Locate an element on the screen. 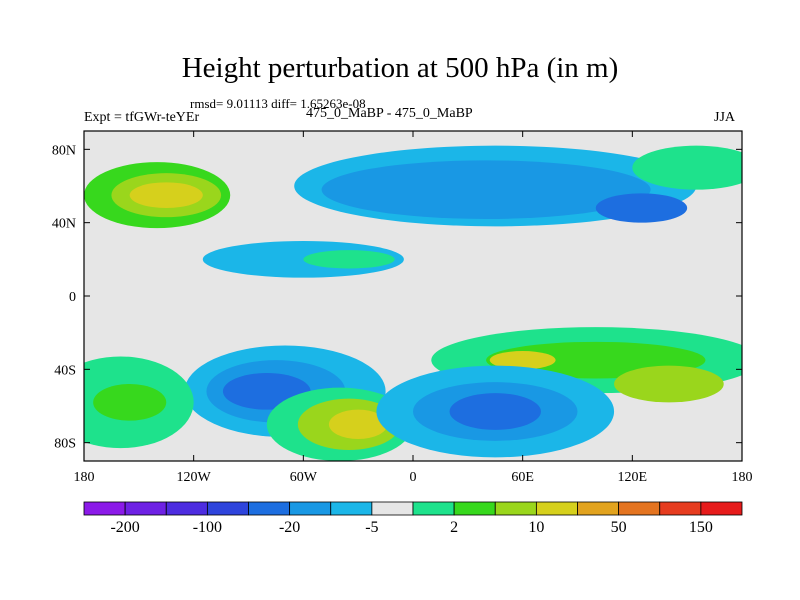 This screenshot has width=800, height=600. colorbar-label: 2 is located at coordinates (454, 527).